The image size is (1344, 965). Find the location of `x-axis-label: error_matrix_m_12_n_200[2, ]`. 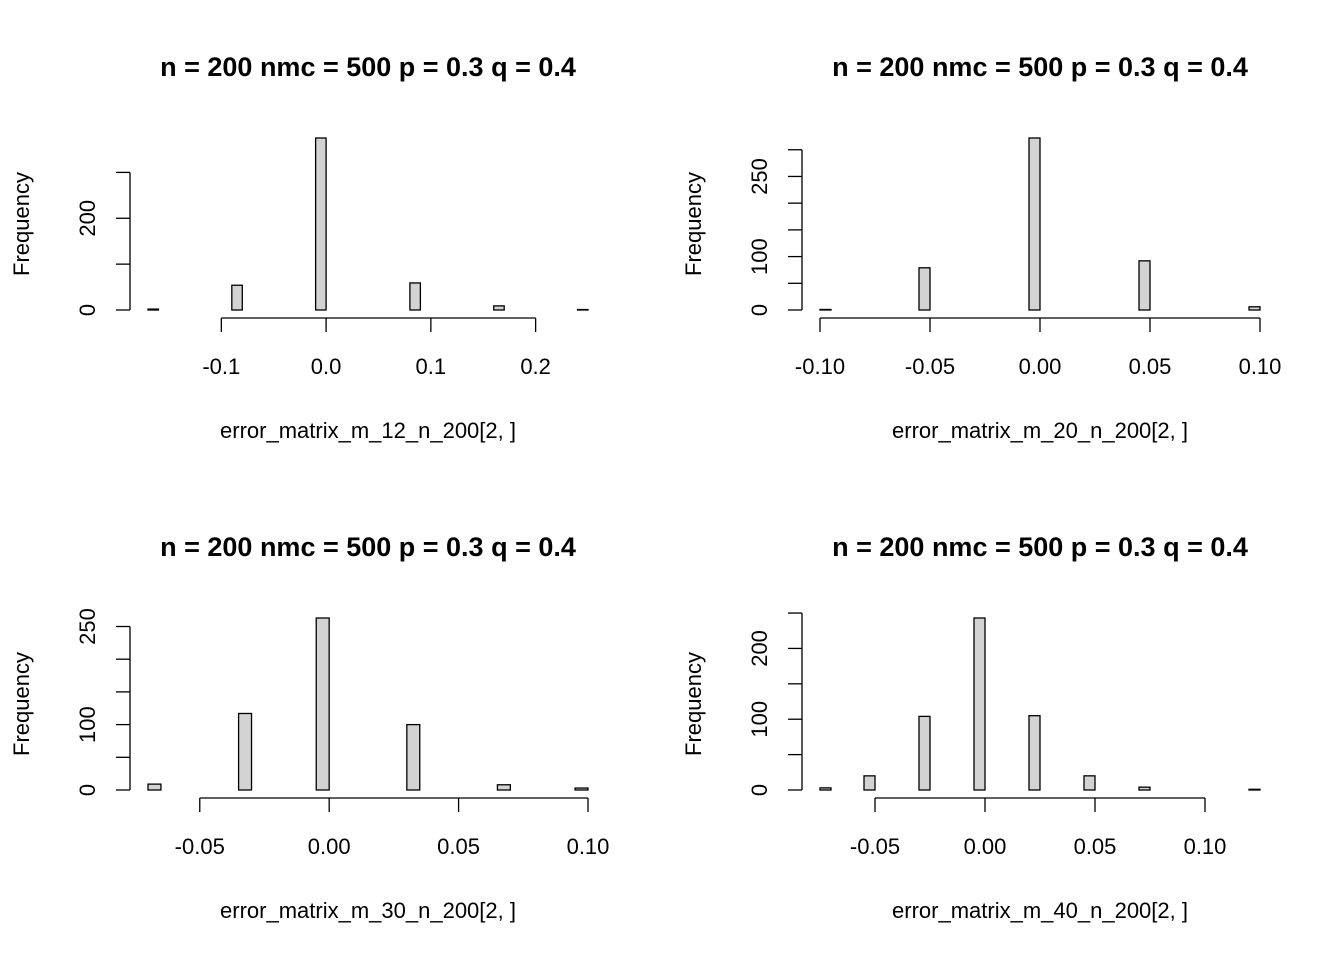

x-axis-label: error_matrix_m_12_n_200[2, ] is located at coordinates (368, 430).